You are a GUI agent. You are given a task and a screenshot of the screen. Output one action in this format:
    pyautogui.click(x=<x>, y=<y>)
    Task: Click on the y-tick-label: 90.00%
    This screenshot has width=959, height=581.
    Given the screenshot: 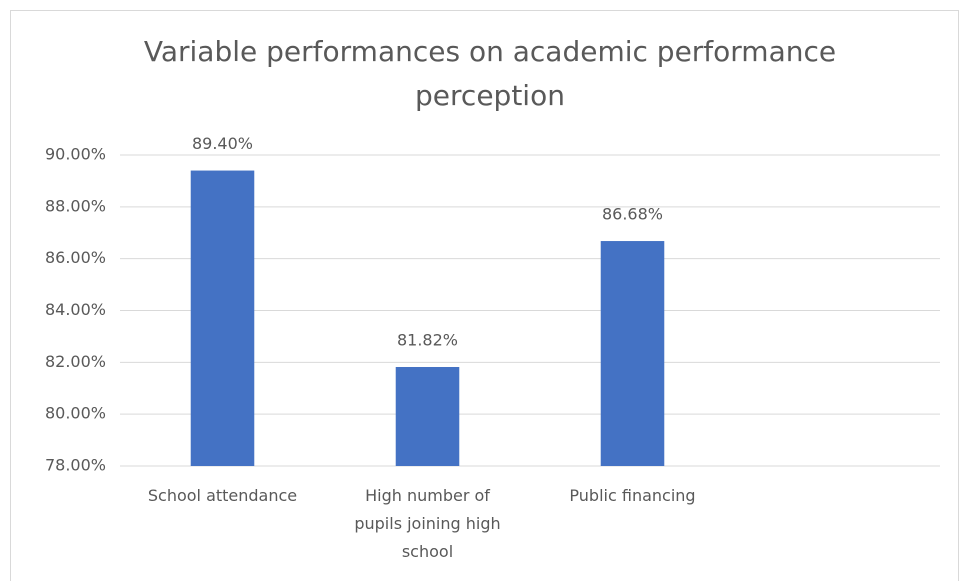 What is the action you would take?
    pyautogui.click(x=75, y=154)
    